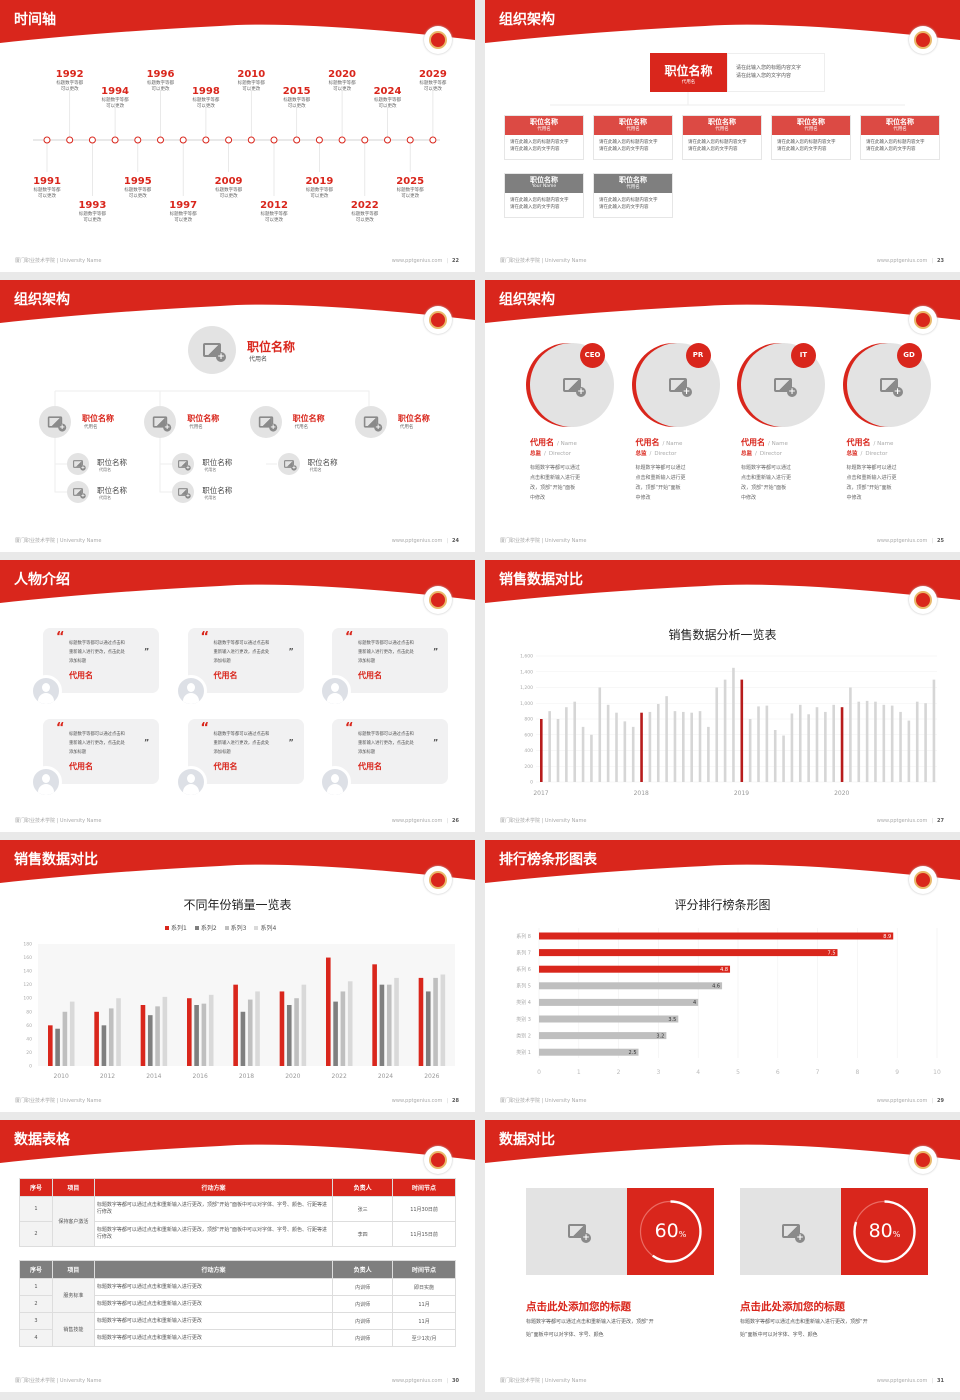  Describe the element at coordinates (61, 1076) in the screenshot. I see `x-tick-label: 2010` at that location.